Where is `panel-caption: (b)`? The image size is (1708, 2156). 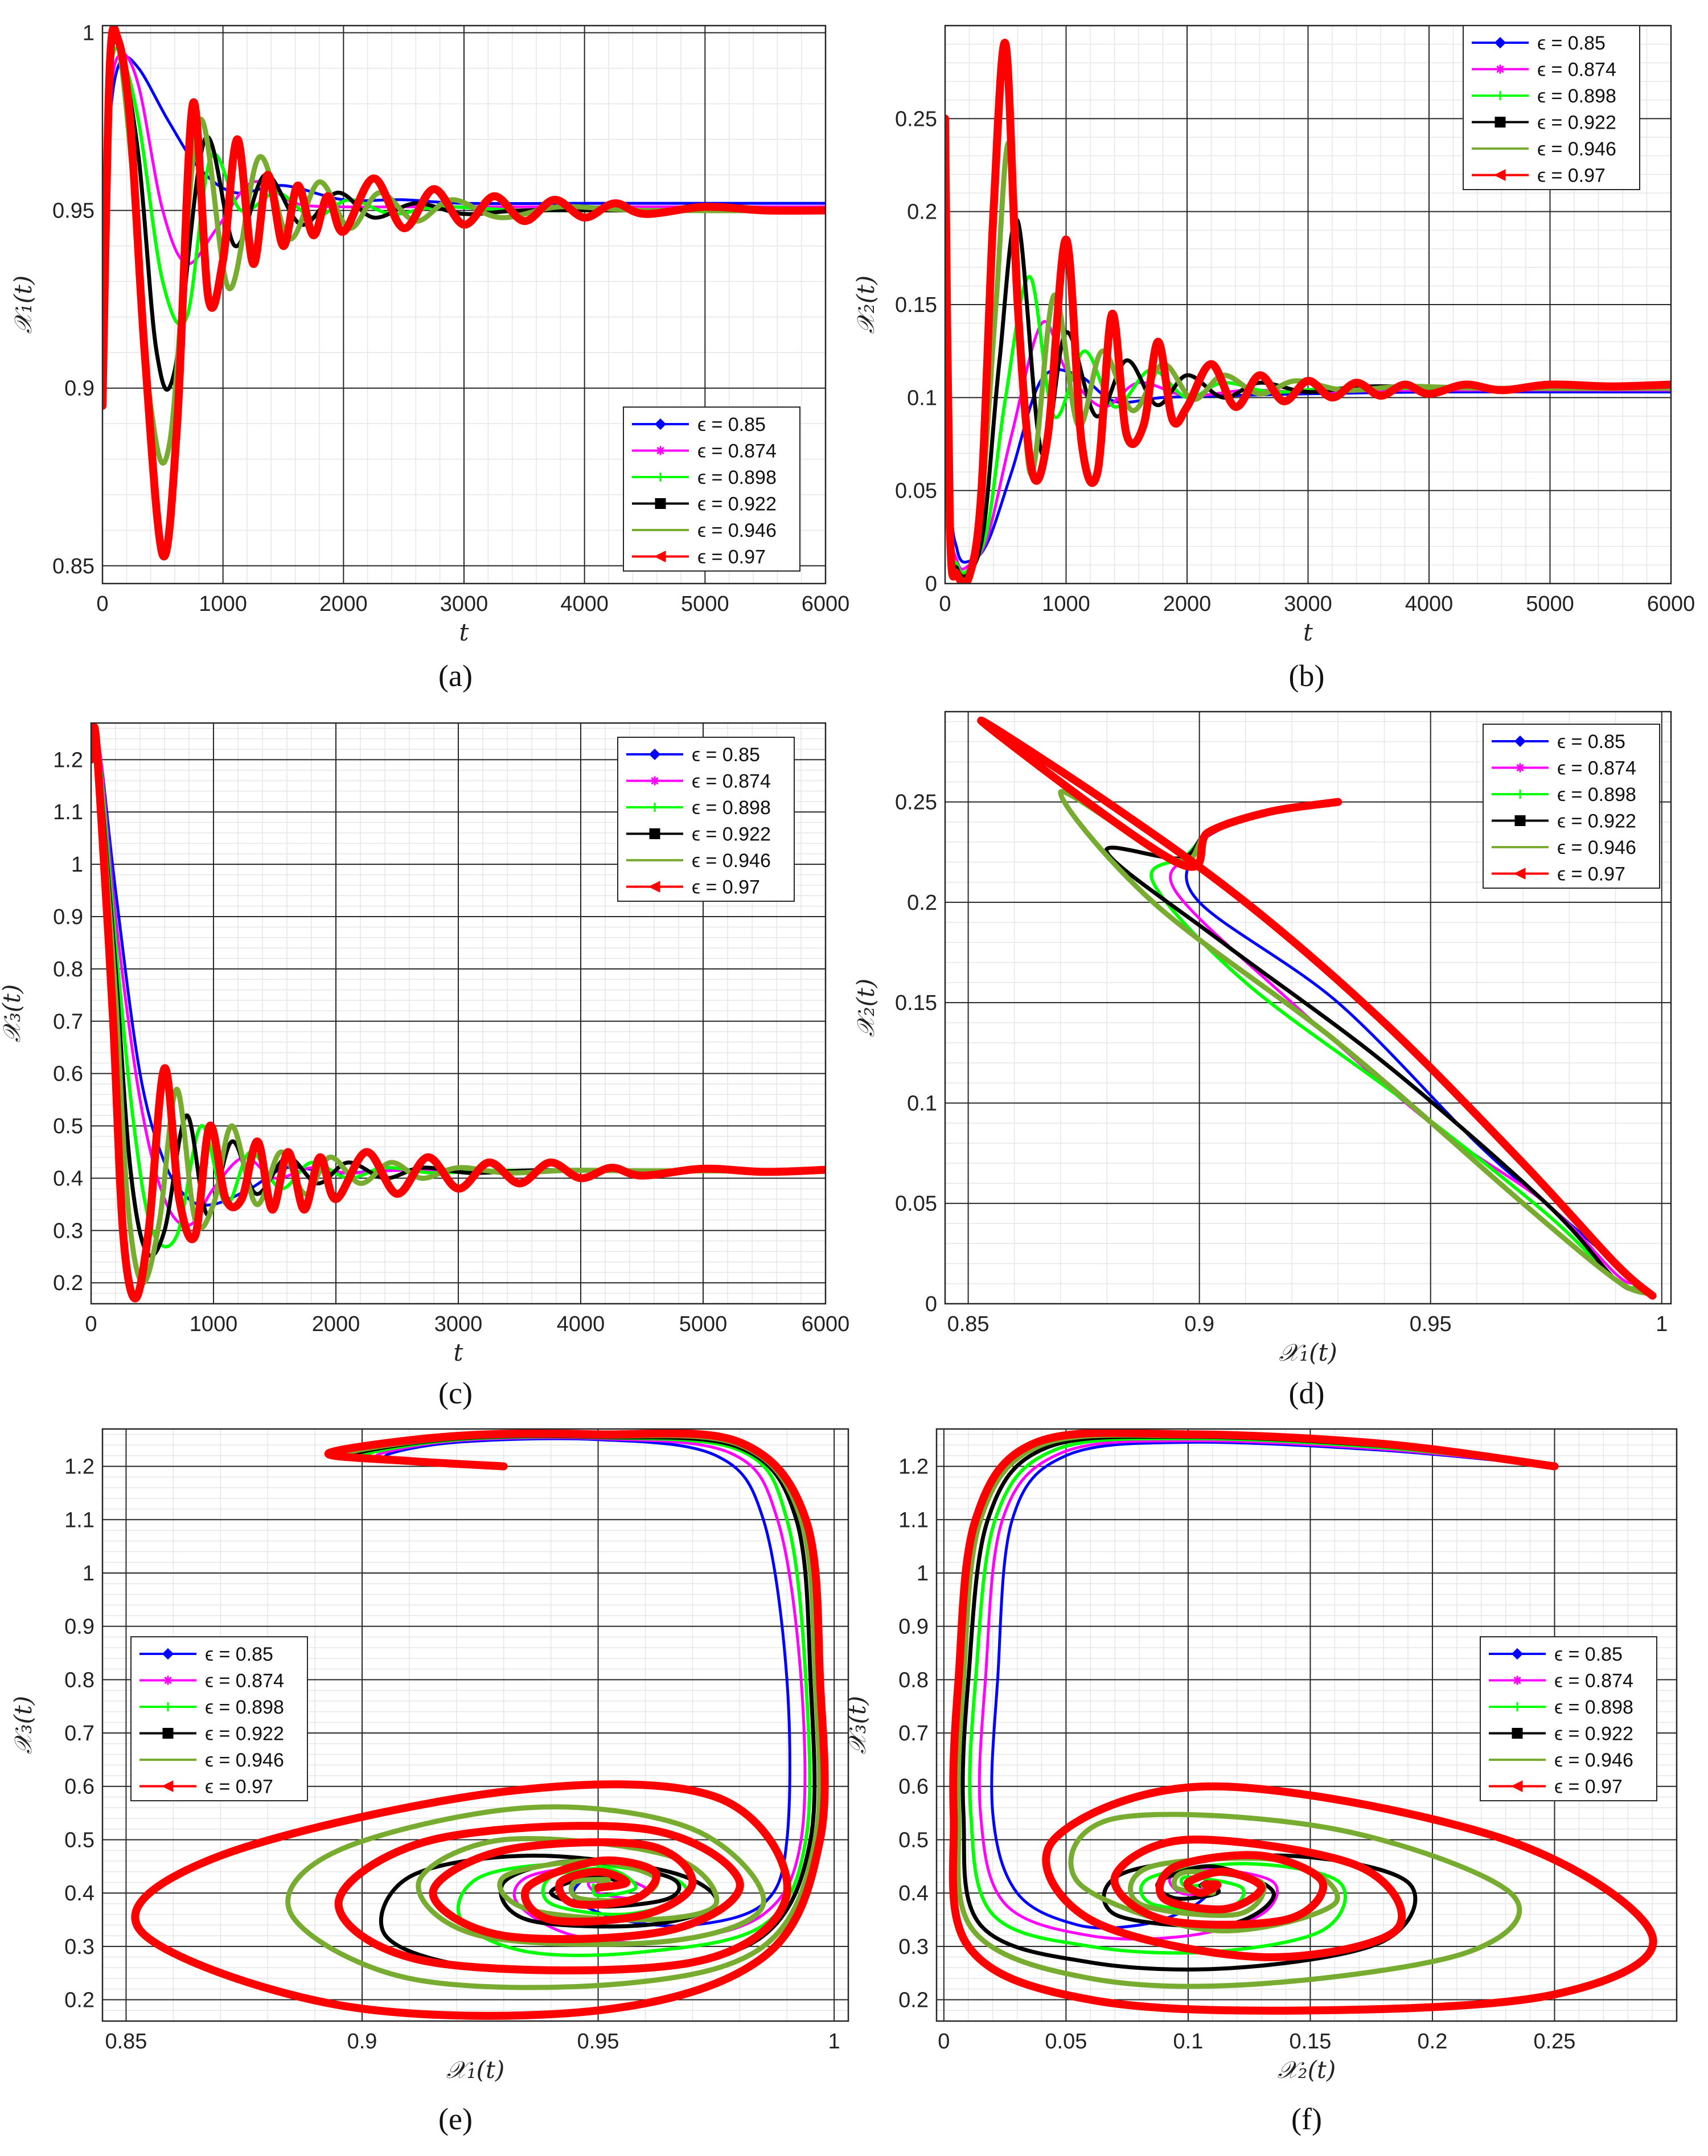 panel-caption: (b) is located at coordinates (1307, 676).